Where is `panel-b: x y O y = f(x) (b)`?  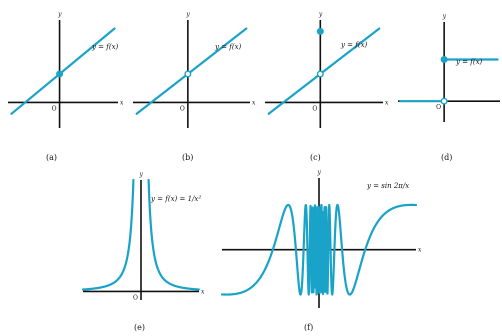 panel-b: x y O y = f(x) (b) is located at coordinates (194, 86).